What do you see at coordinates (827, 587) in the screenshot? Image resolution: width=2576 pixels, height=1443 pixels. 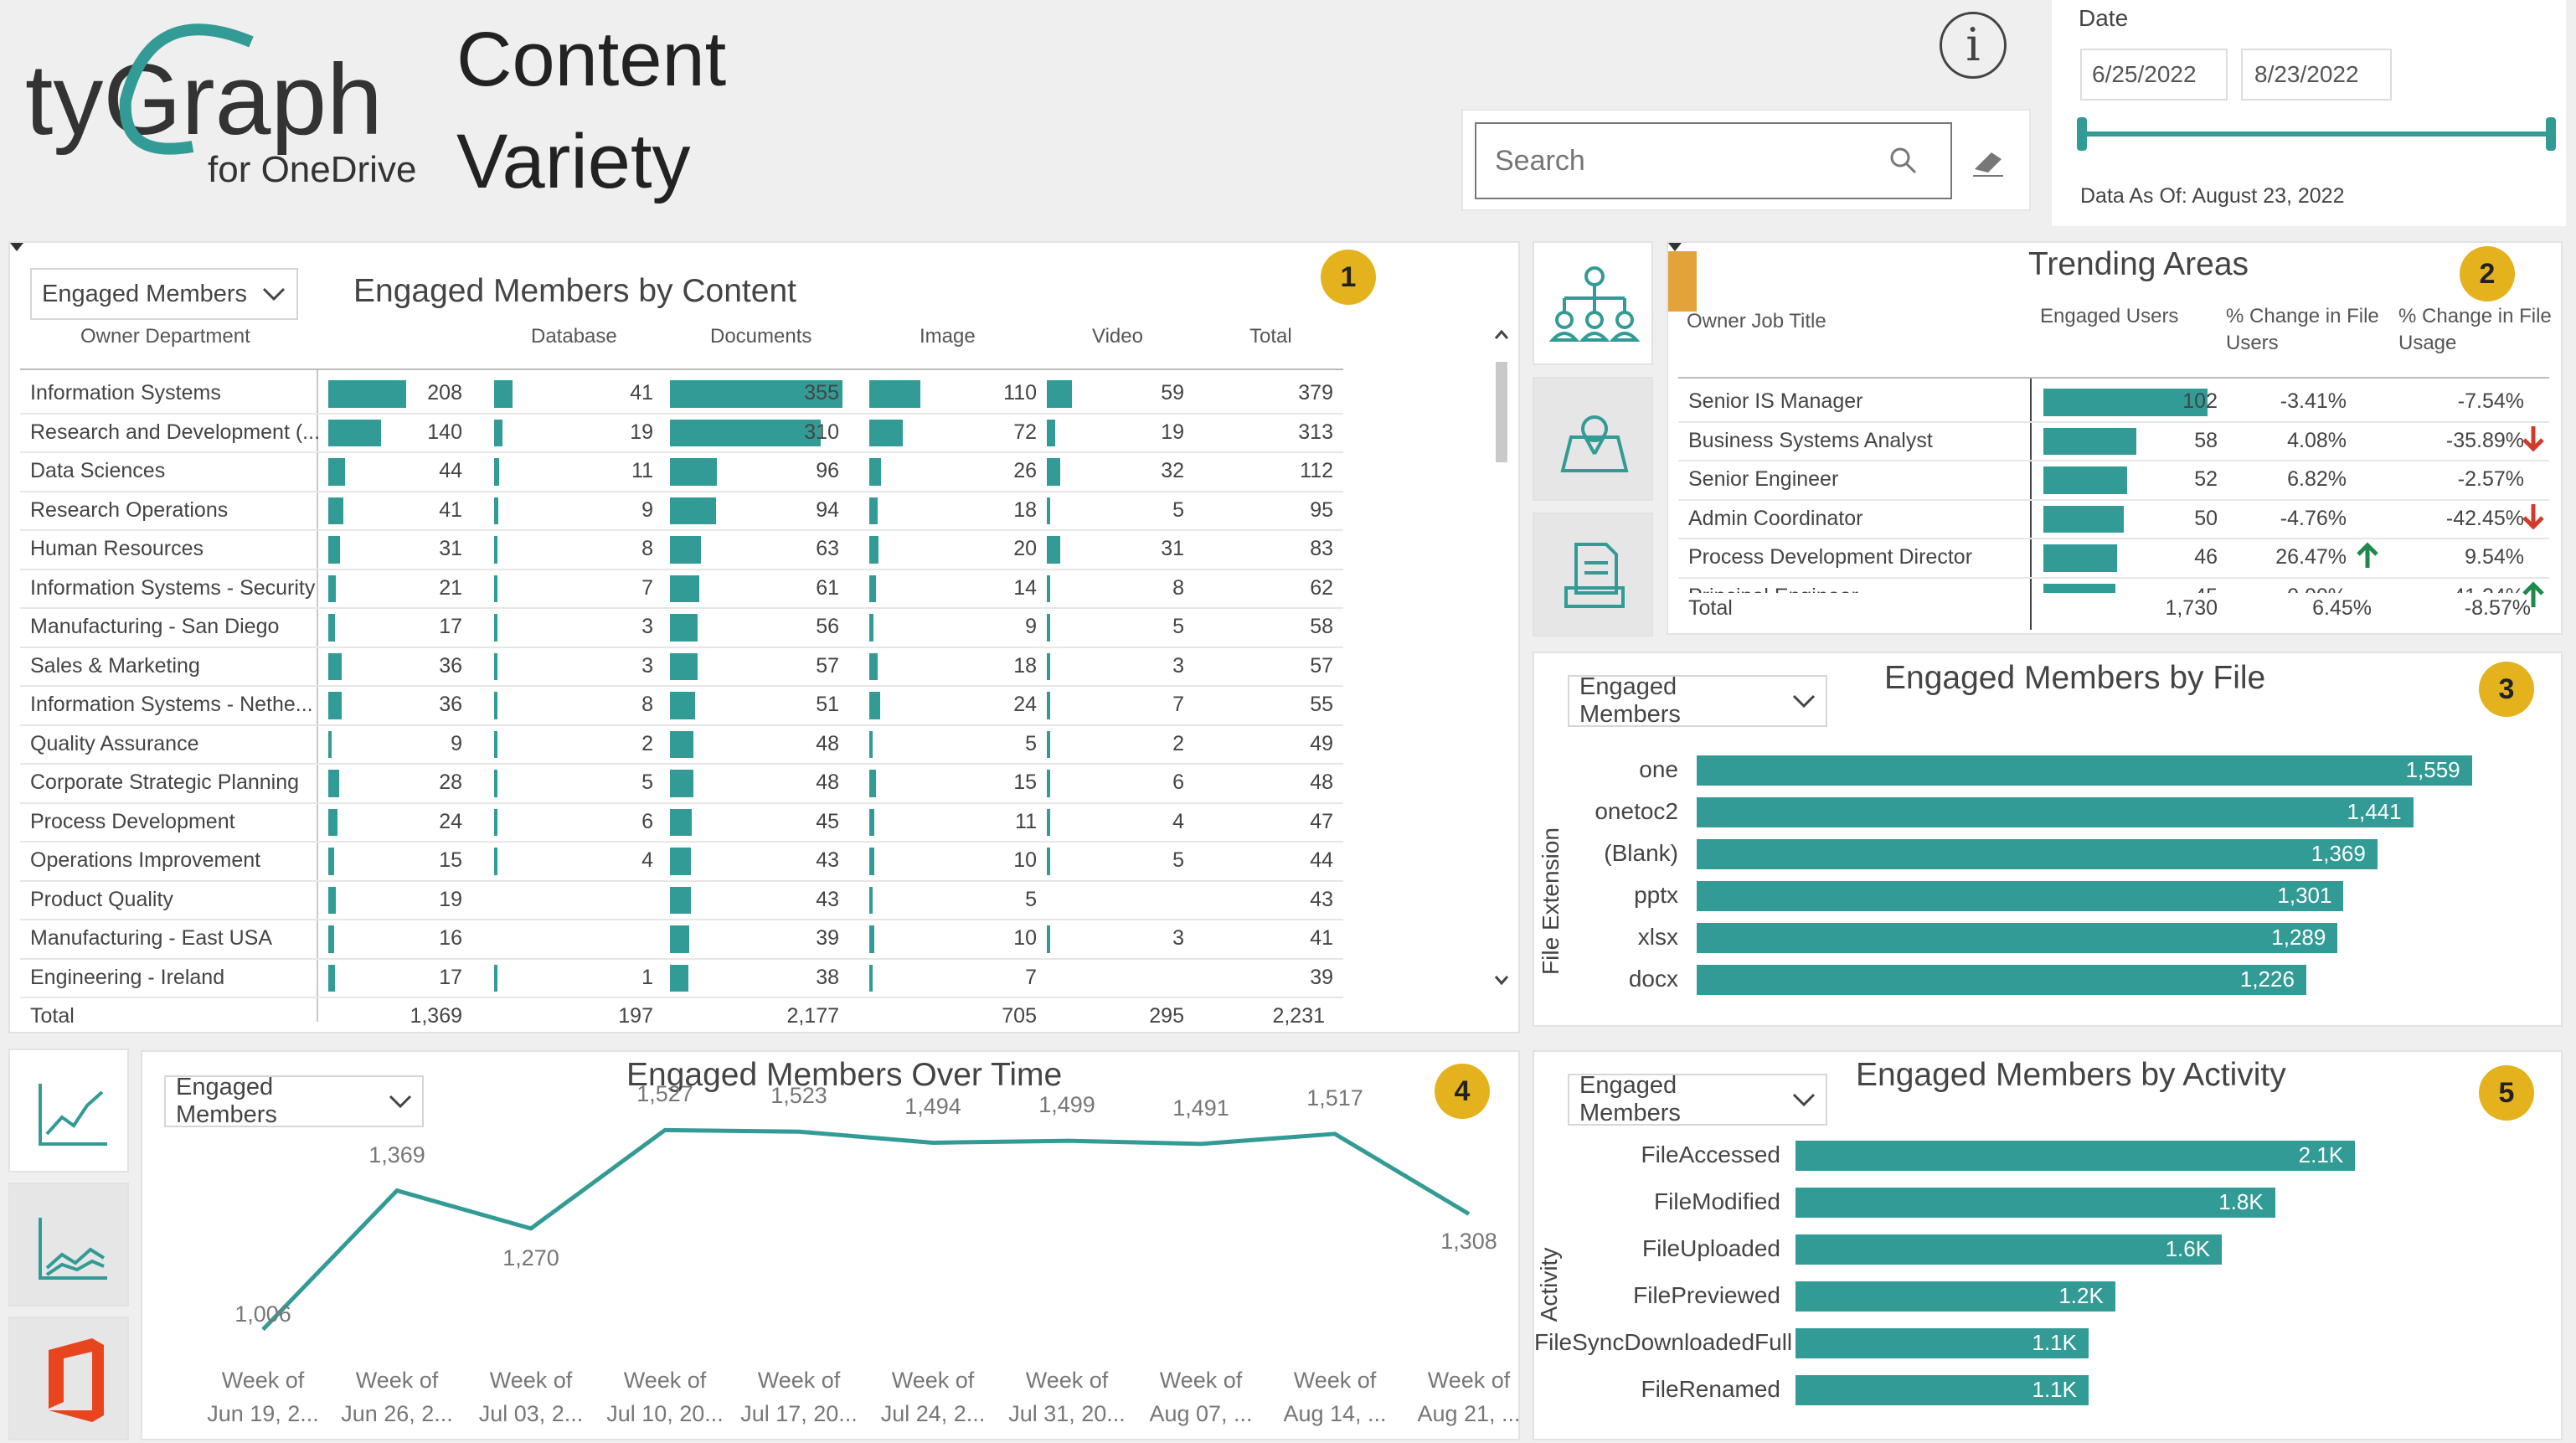 I see `matrix-cell-value: 61` at bounding box center [827, 587].